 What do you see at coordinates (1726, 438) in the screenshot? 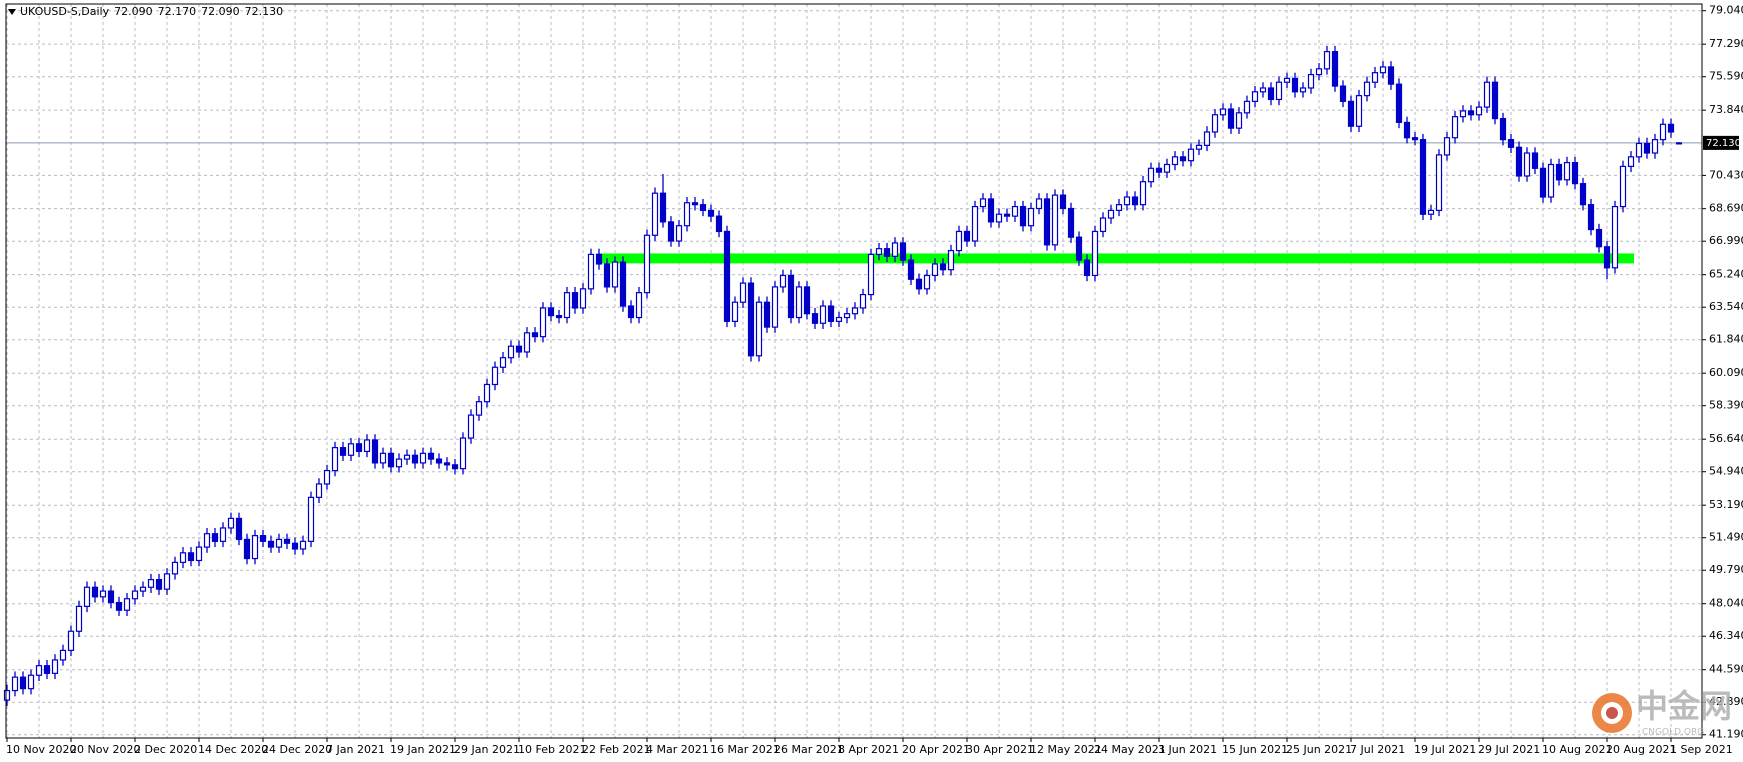
I see `y-tick-label: 56.640` at bounding box center [1726, 438].